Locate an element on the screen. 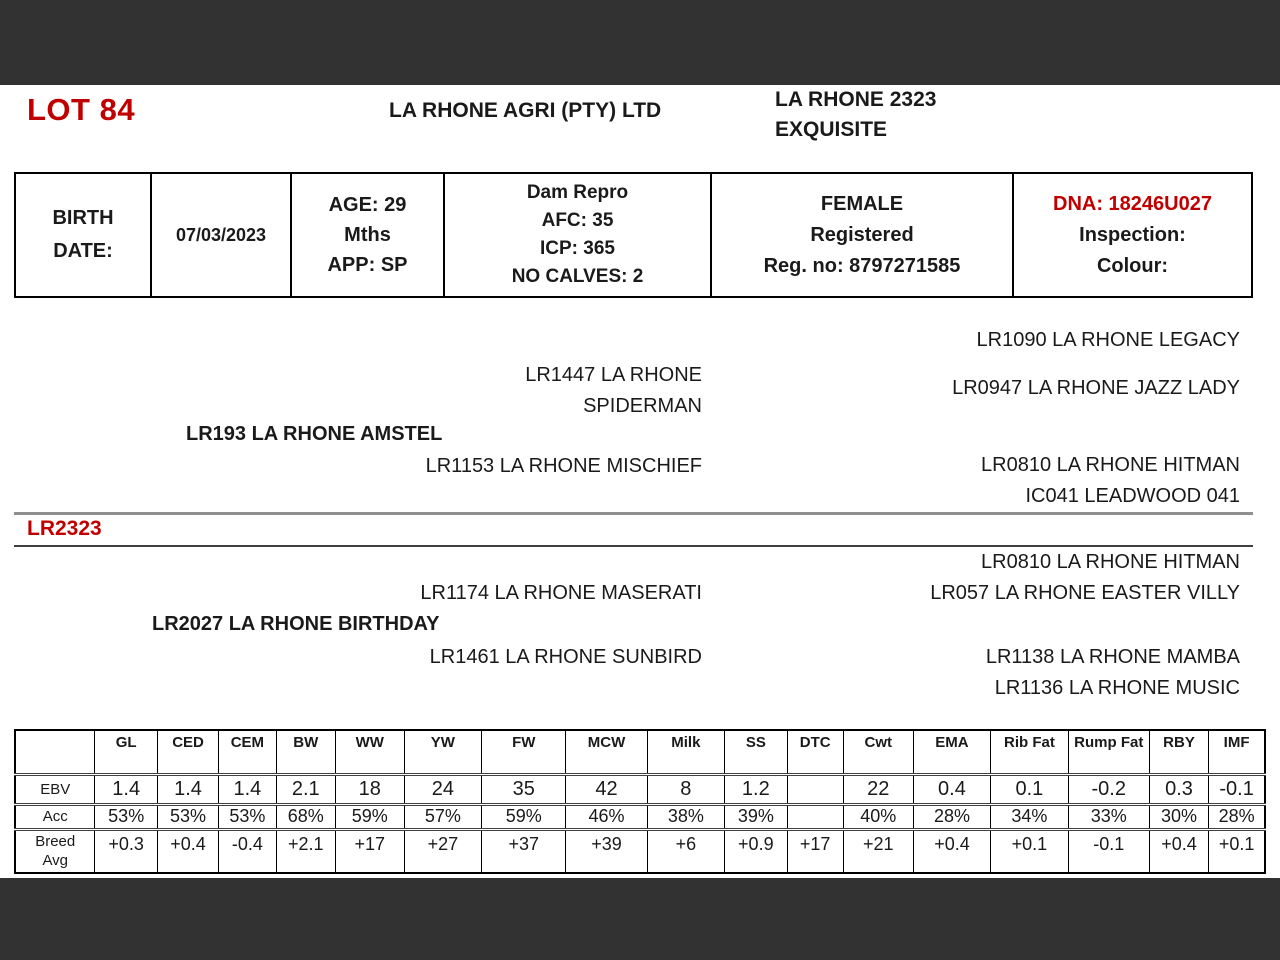 The image size is (1280, 960). inspection-label: Inspection: is located at coordinates (1132, 234).